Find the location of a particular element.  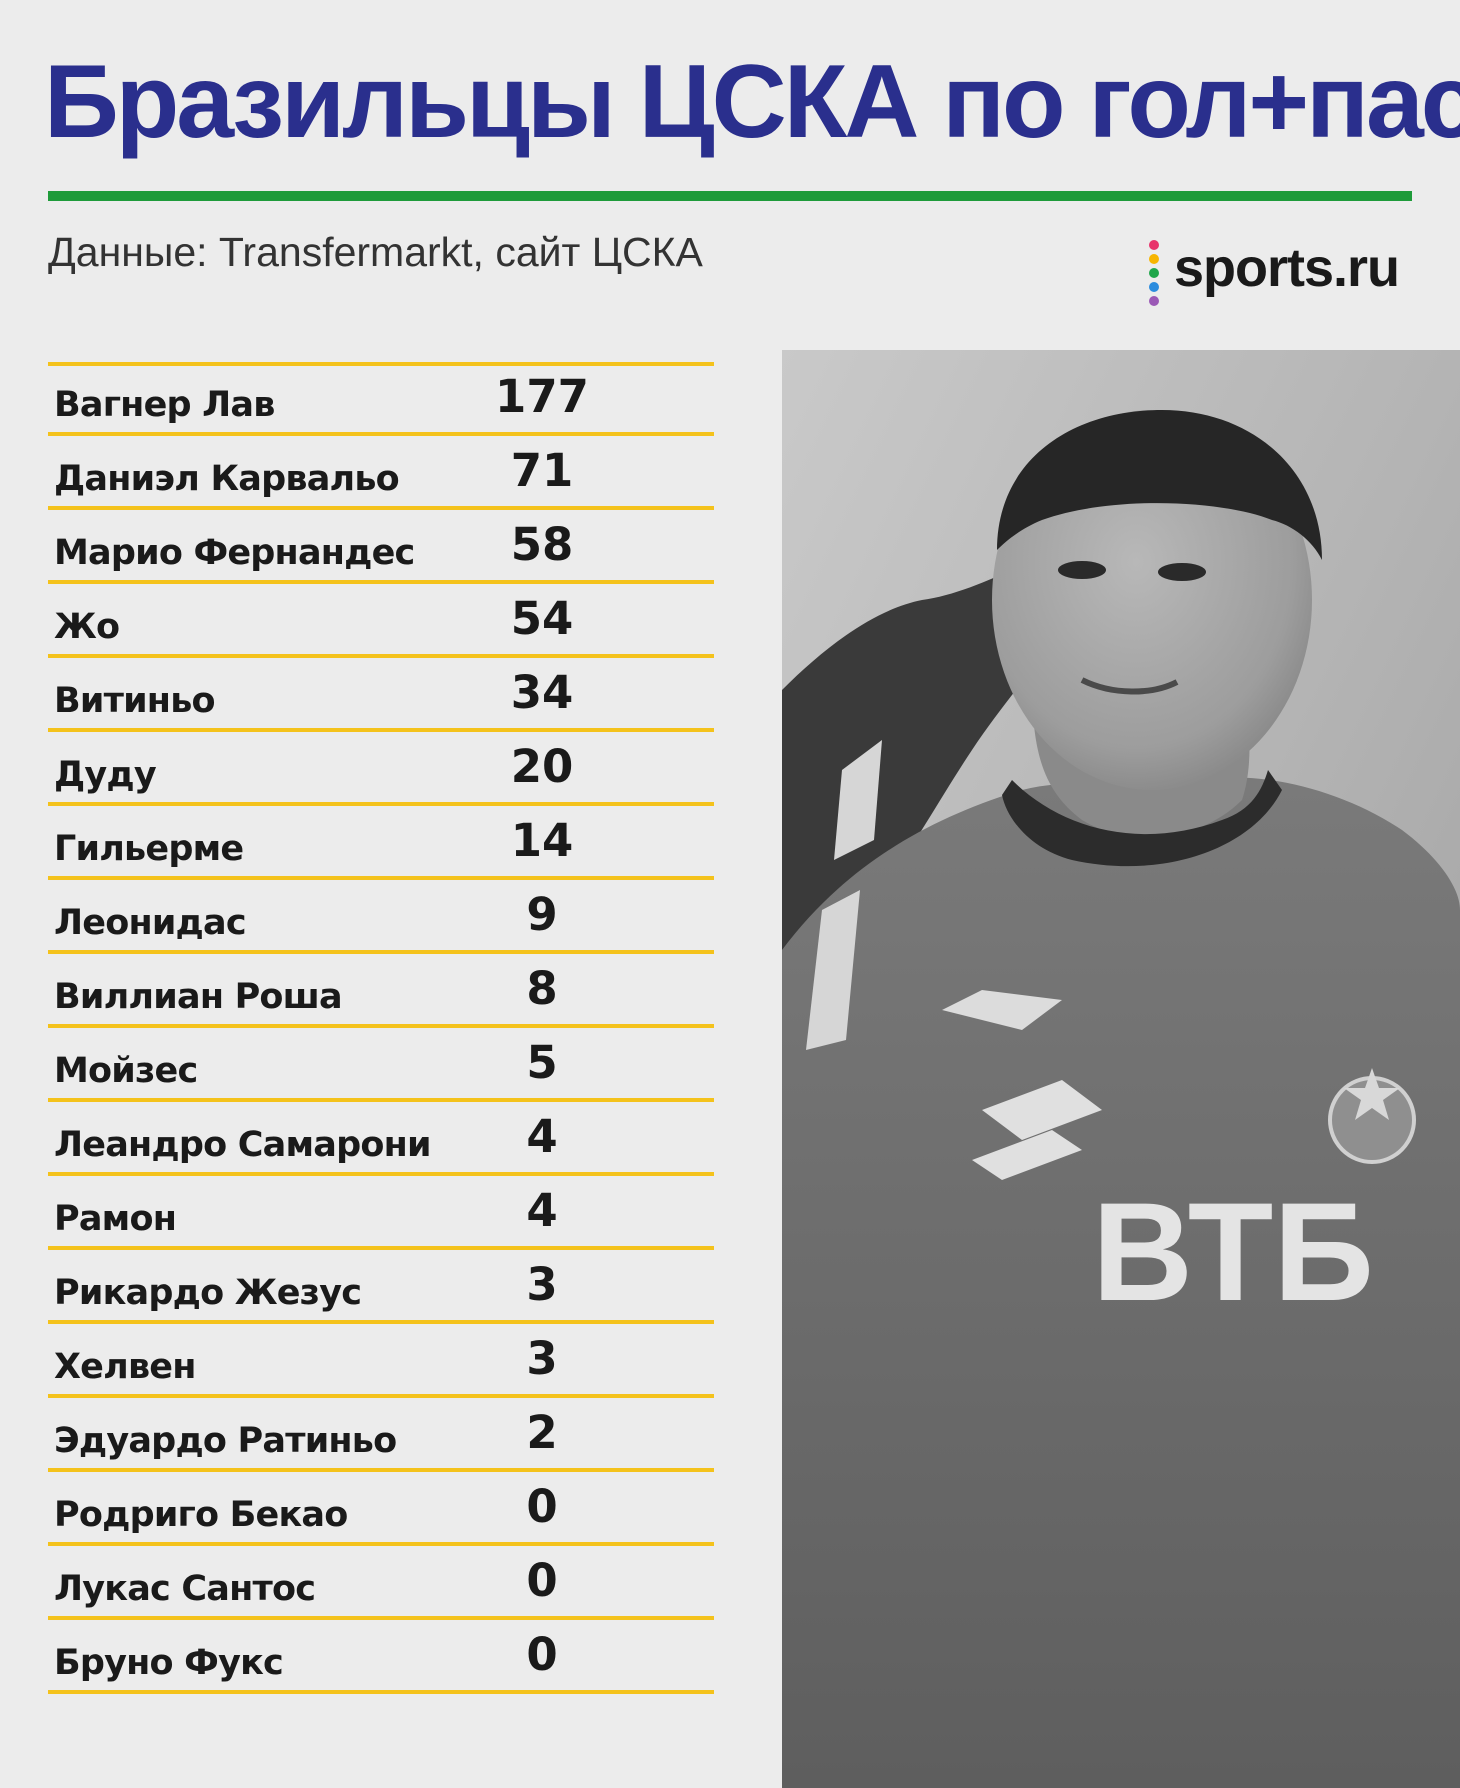

player-name: Рамон is located at coordinates (115, 1219).